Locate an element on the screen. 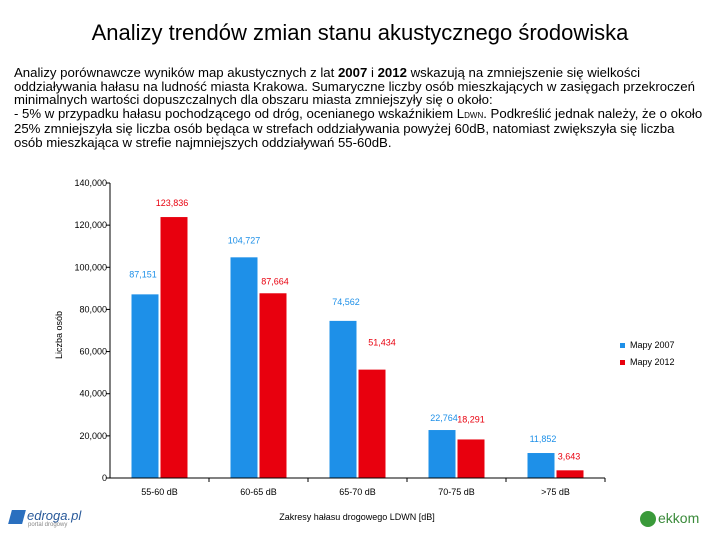 The image size is (720, 540). data-label-2007-2: 74,562 is located at coordinates (346, 302).